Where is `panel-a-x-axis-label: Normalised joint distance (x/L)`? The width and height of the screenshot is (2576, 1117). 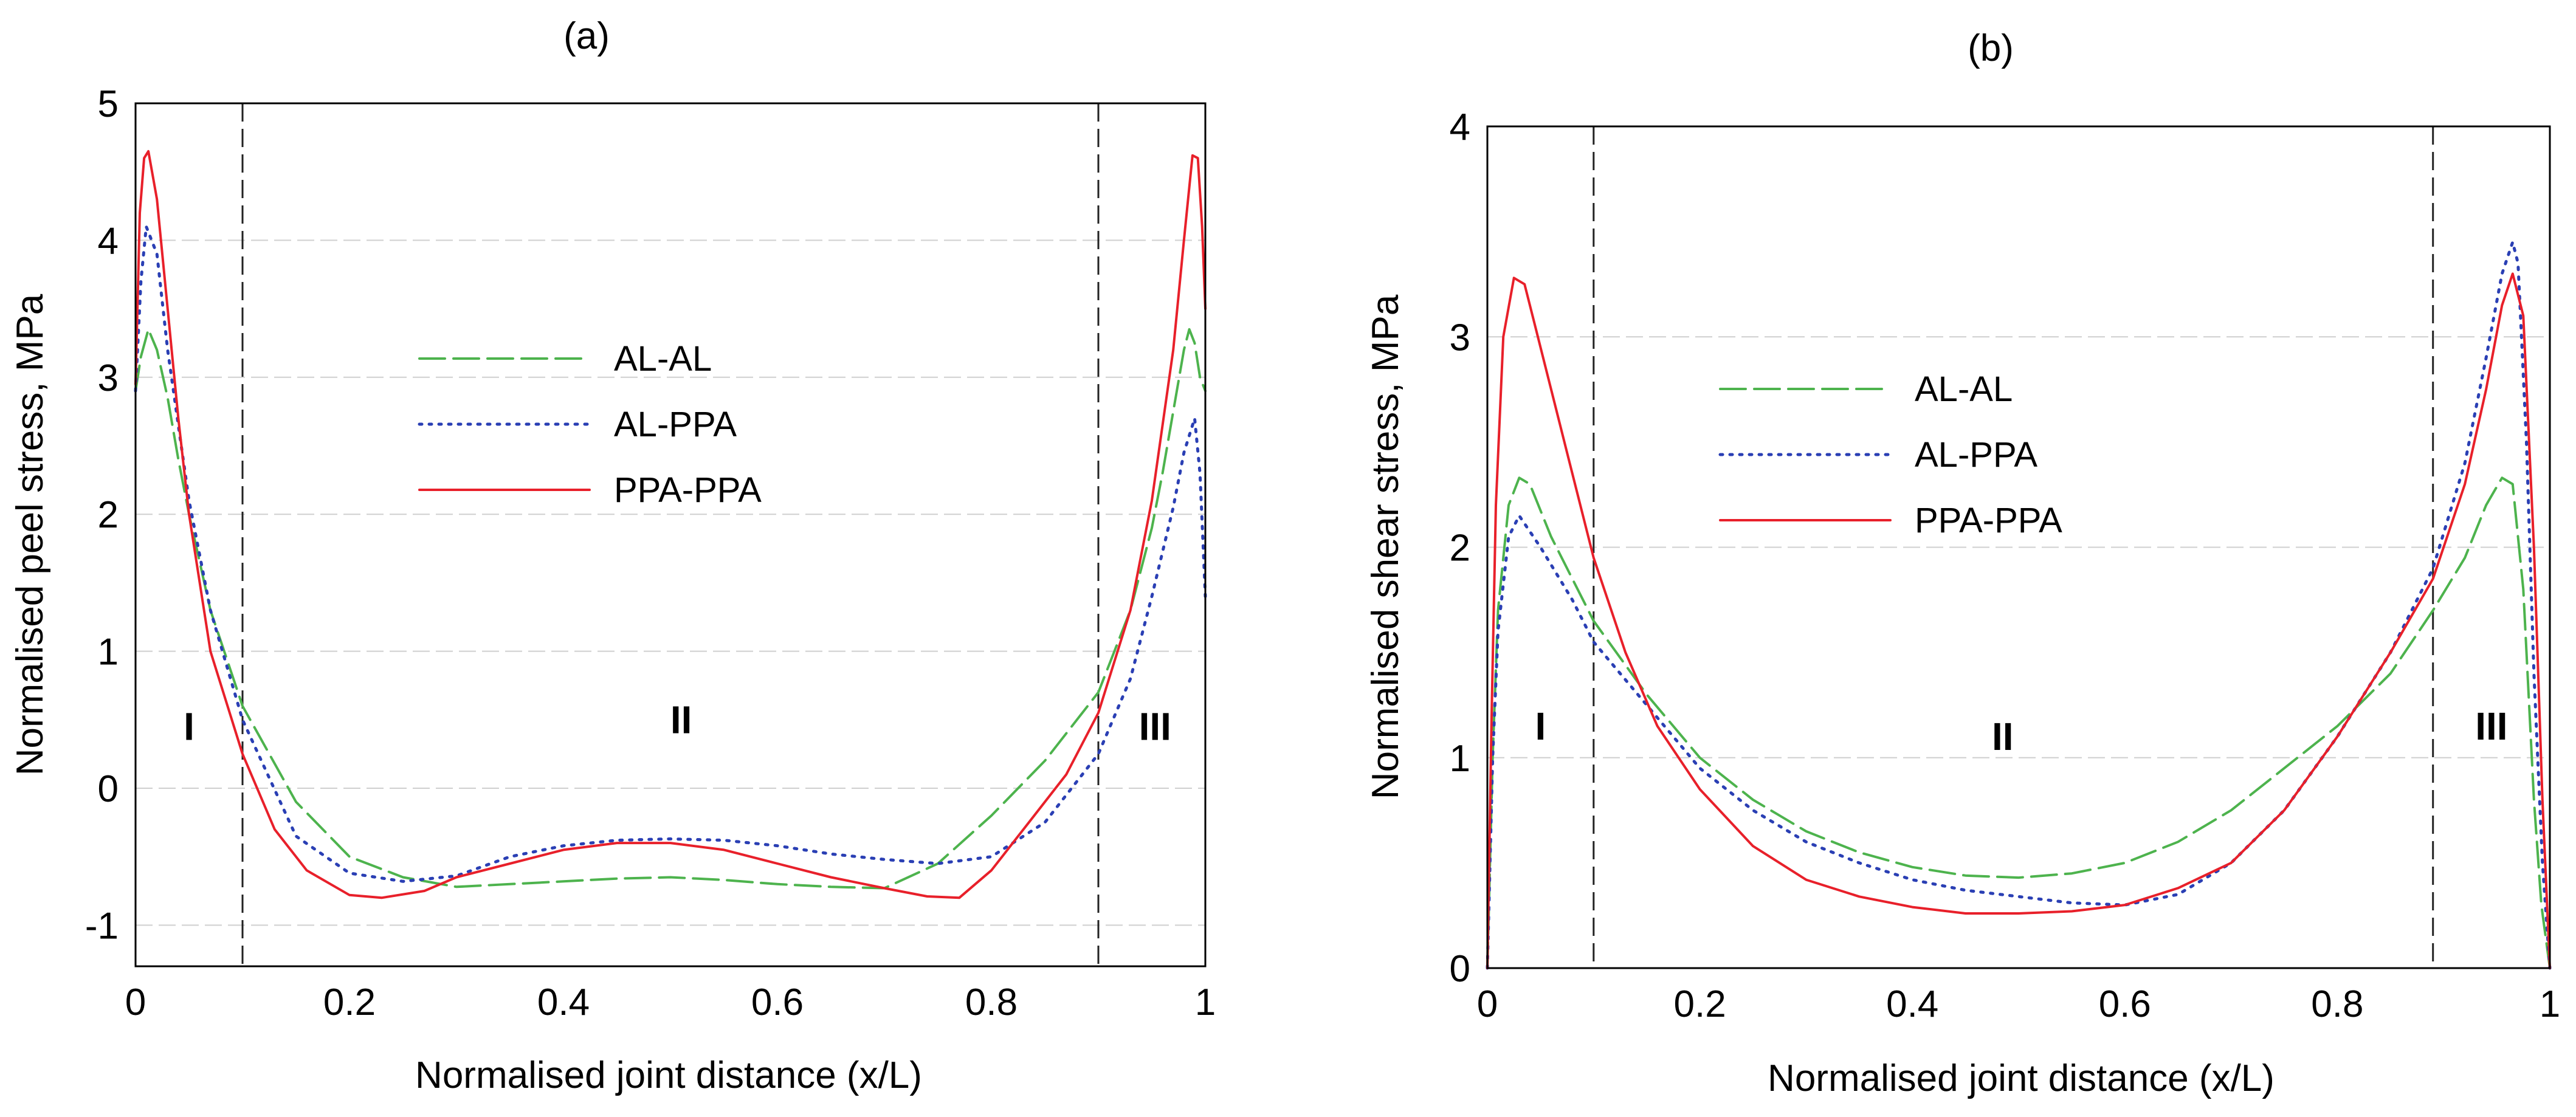
panel-a-x-axis-label: Normalised joint distance (x/L) is located at coordinates (668, 1075).